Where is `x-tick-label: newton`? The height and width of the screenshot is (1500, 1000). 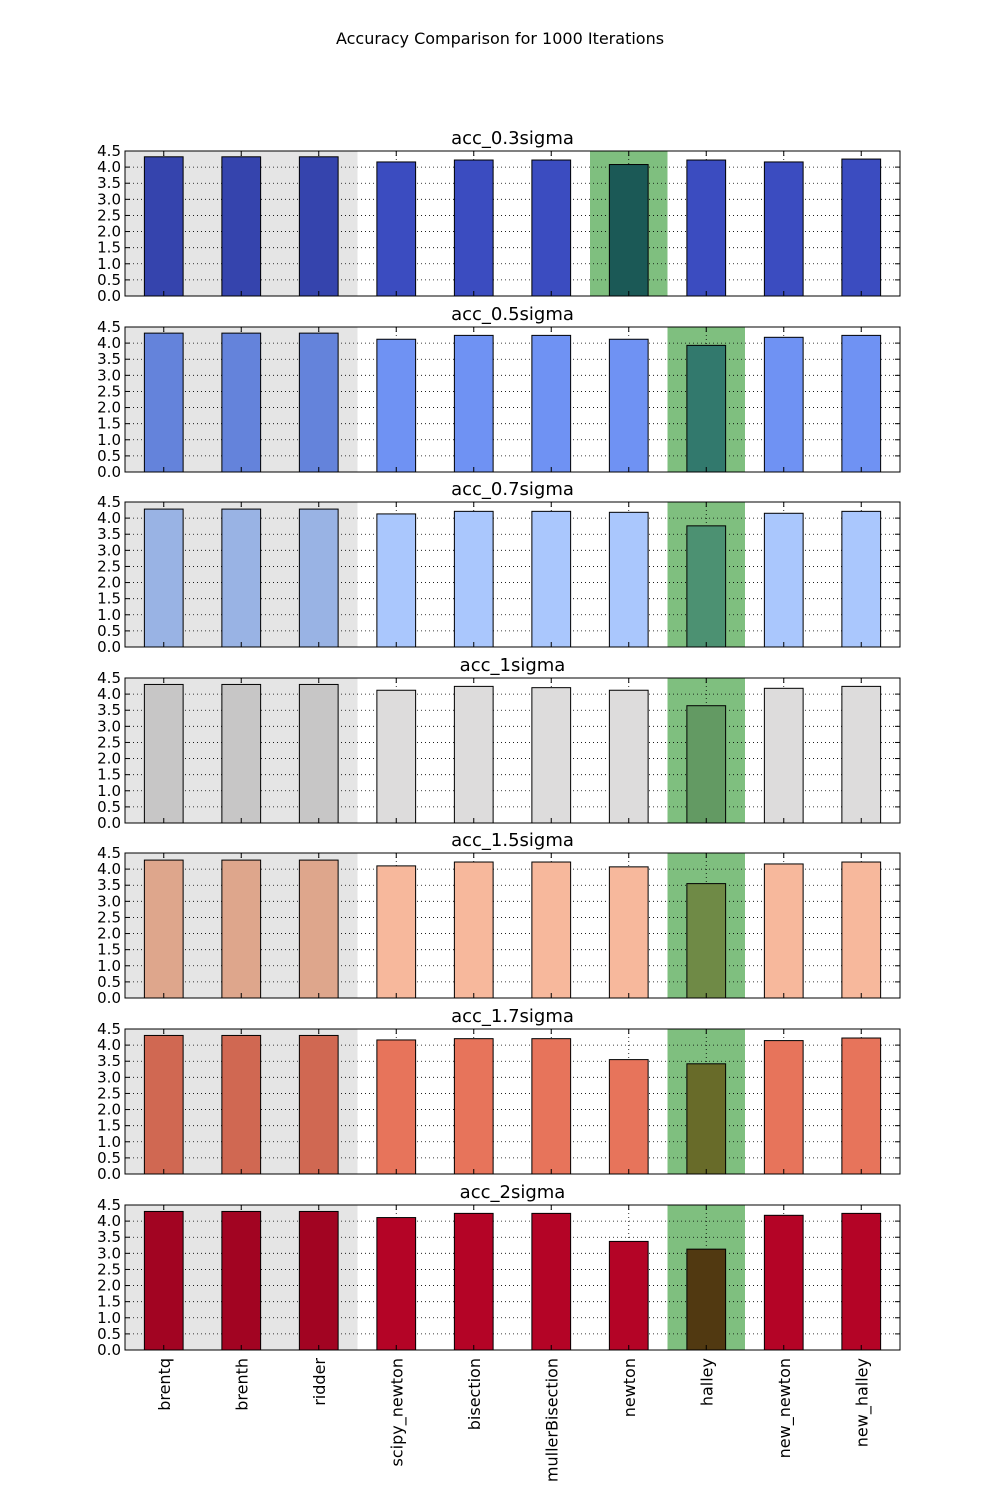 x-tick-label: newton is located at coordinates (629, 1387).